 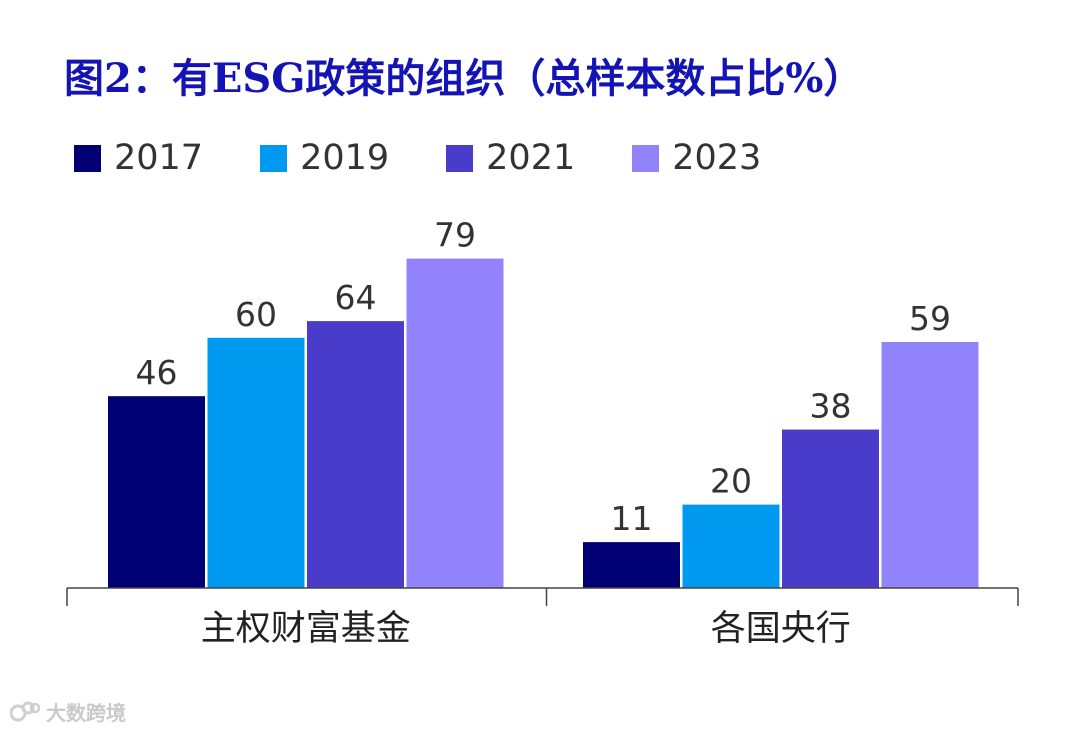 I want to click on data-label: 79, so click(x=455, y=235).